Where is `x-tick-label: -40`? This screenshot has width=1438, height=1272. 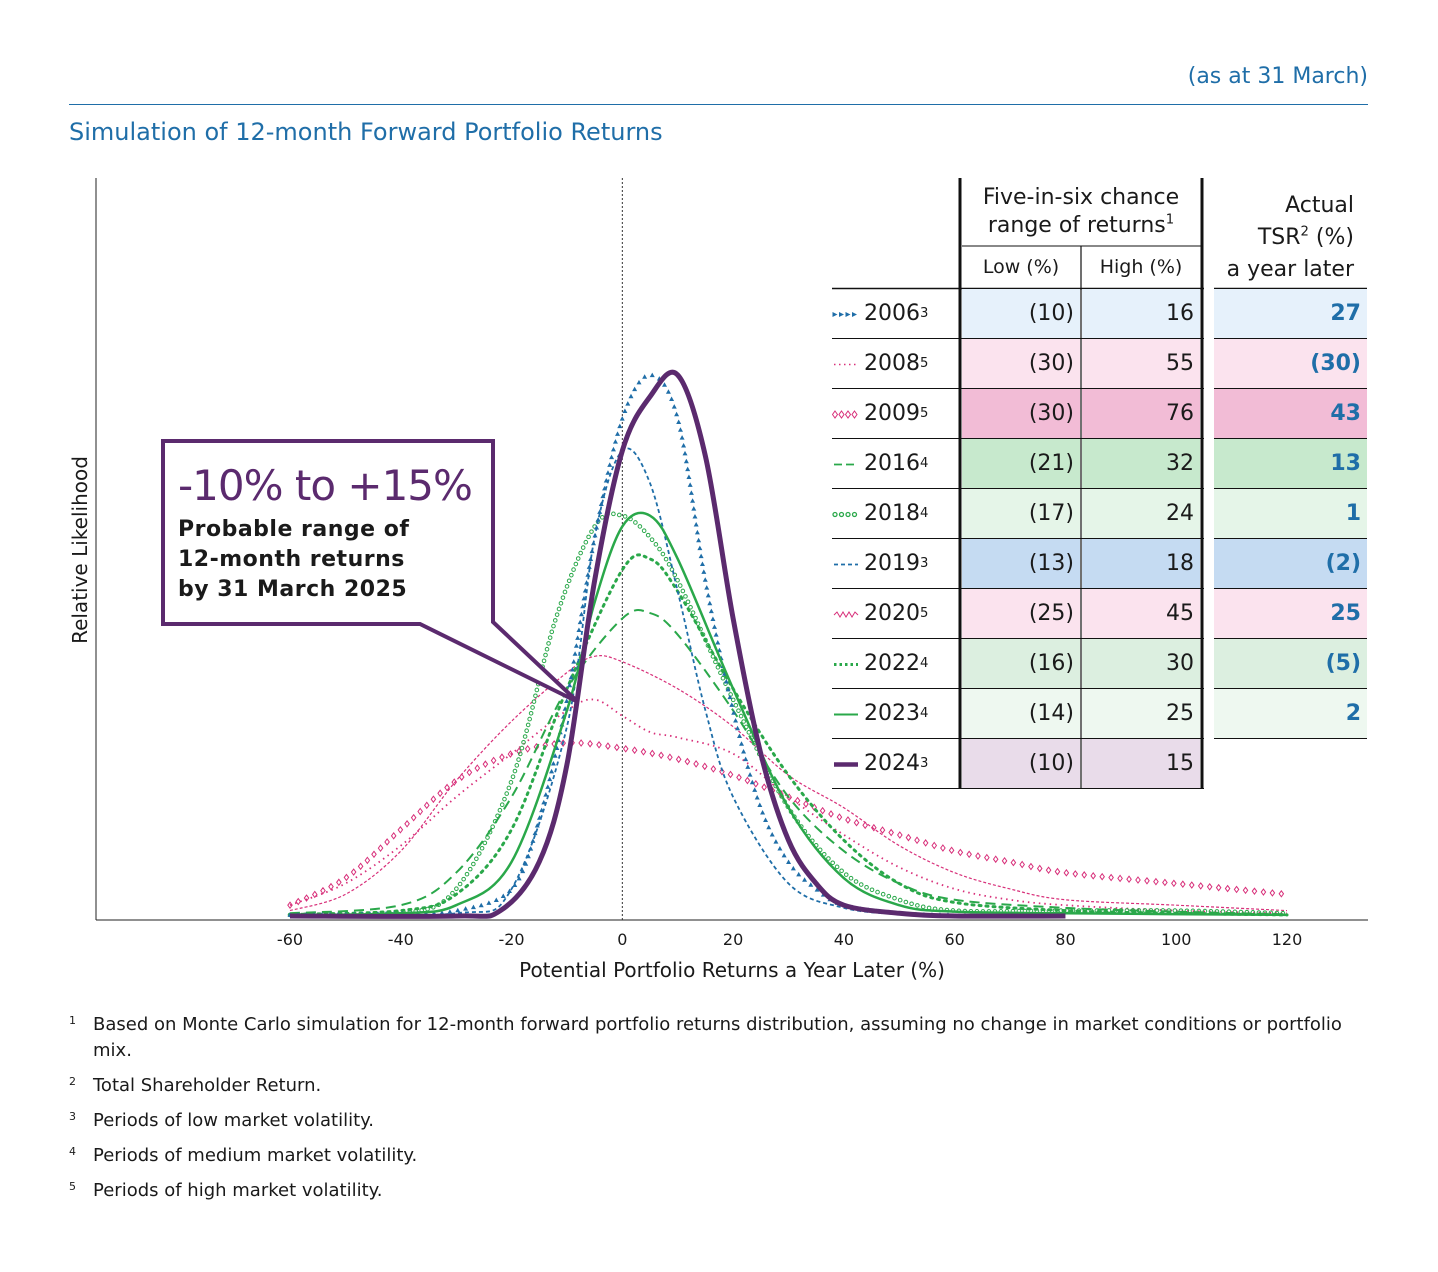
x-tick-label: -40 is located at coordinates (400, 939).